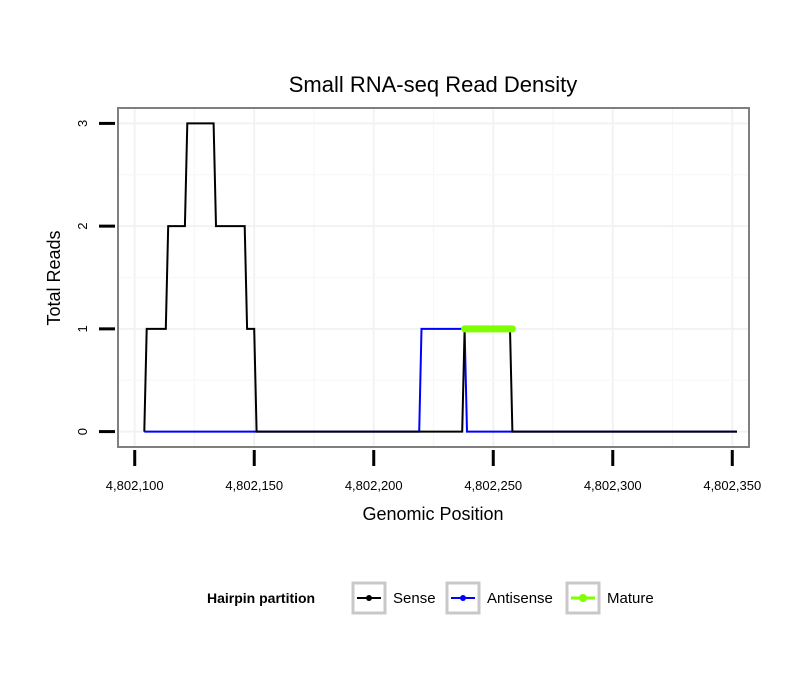 This screenshot has width=810, height=690. What do you see at coordinates (54, 277) in the screenshot?
I see `y-axis-title: Total Reads` at bounding box center [54, 277].